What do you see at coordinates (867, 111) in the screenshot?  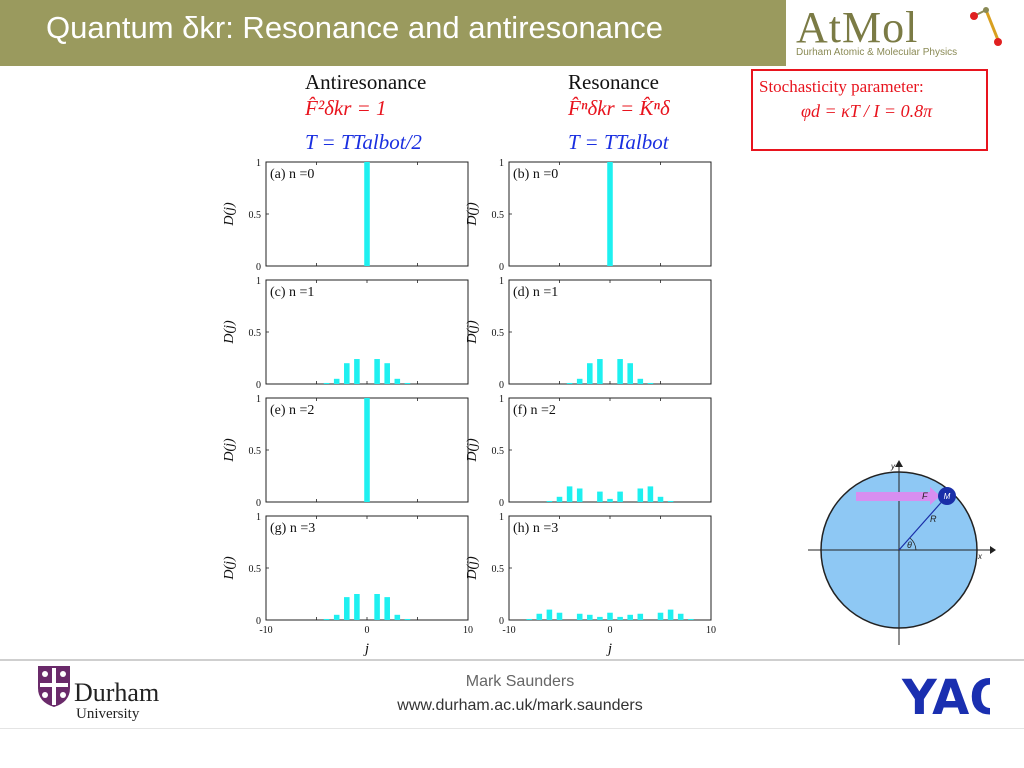 I see `stochasticity-equation: φd = κT / I = 0.8π` at bounding box center [867, 111].